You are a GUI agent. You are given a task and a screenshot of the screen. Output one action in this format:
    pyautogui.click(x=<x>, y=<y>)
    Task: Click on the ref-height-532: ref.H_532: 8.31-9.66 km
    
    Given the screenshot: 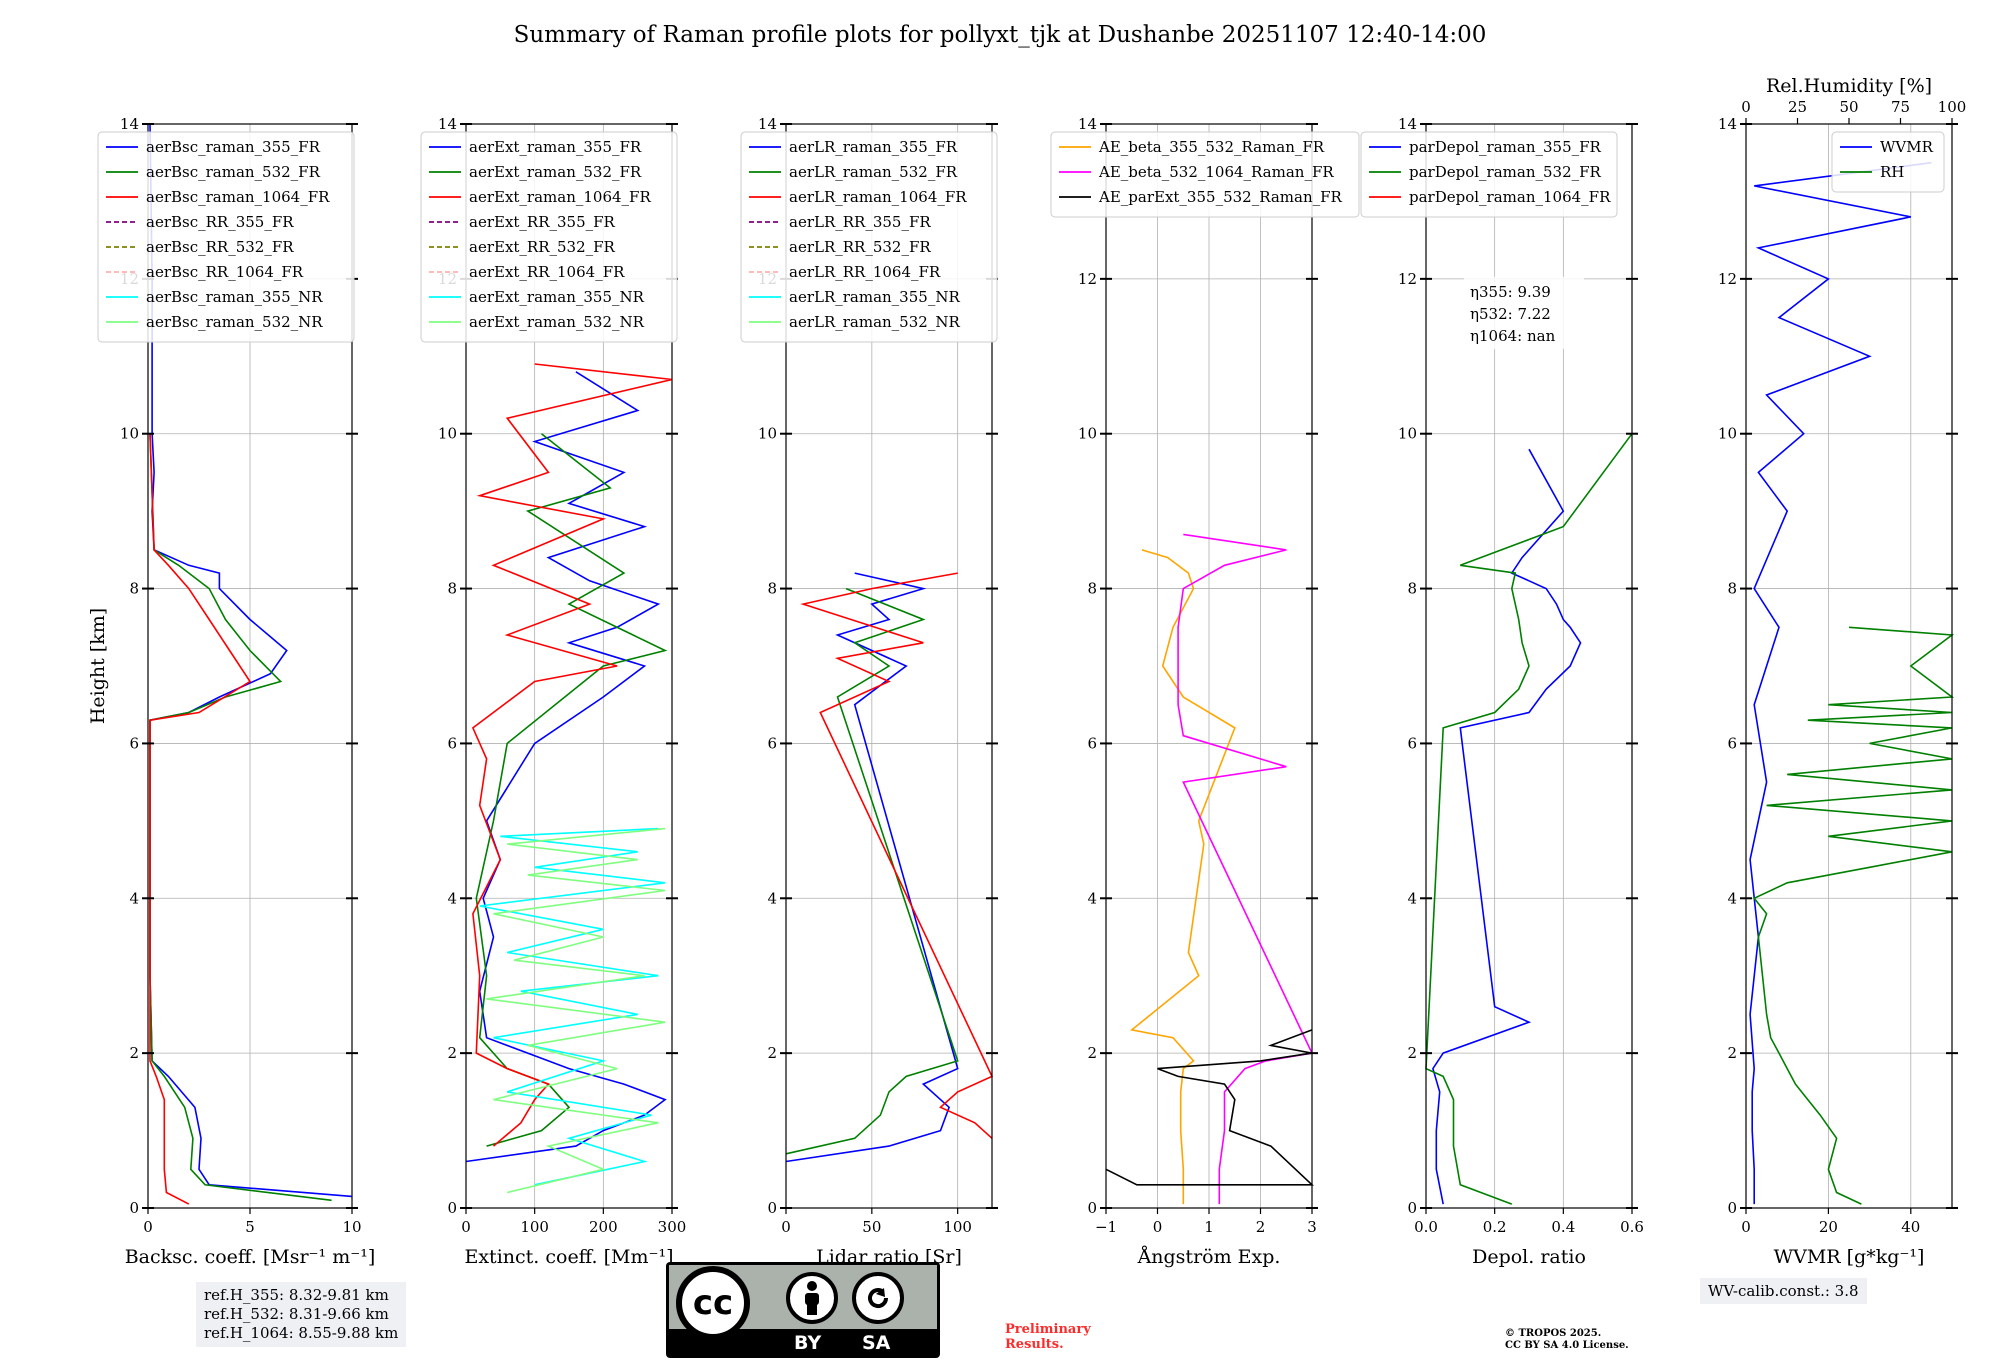 What is the action you would take?
    pyautogui.click(x=296, y=1314)
    